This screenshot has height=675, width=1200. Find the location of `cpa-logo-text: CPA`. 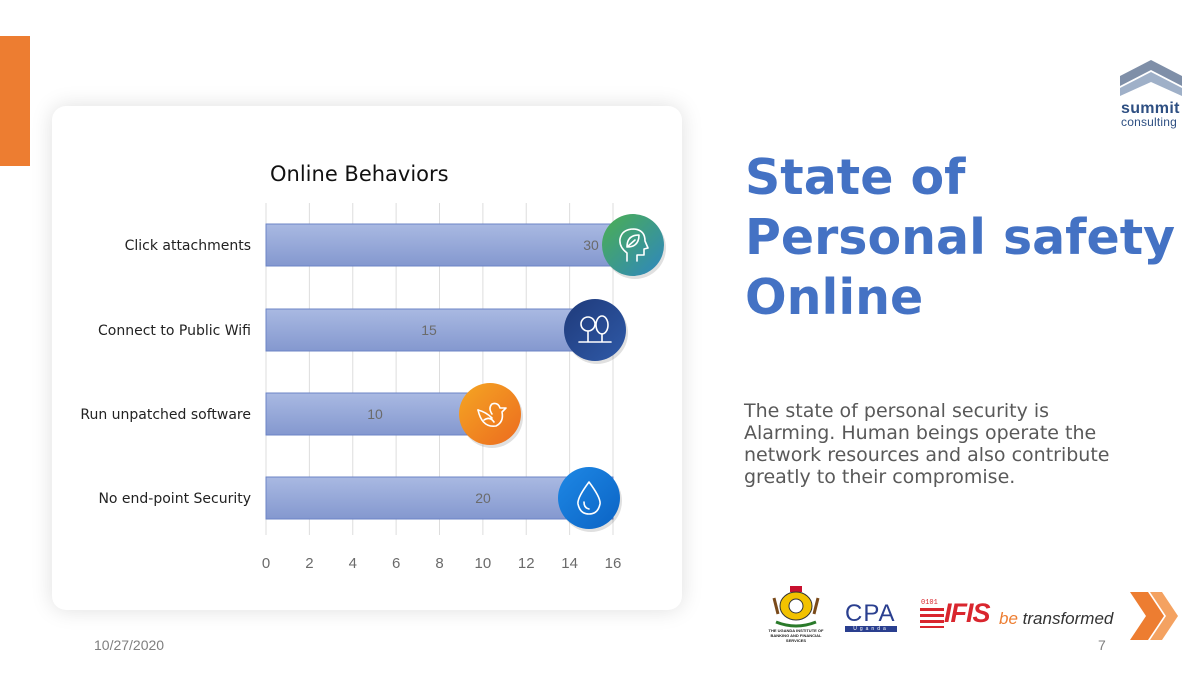

cpa-logo-text: CPA is located at coordinates (870, 613).